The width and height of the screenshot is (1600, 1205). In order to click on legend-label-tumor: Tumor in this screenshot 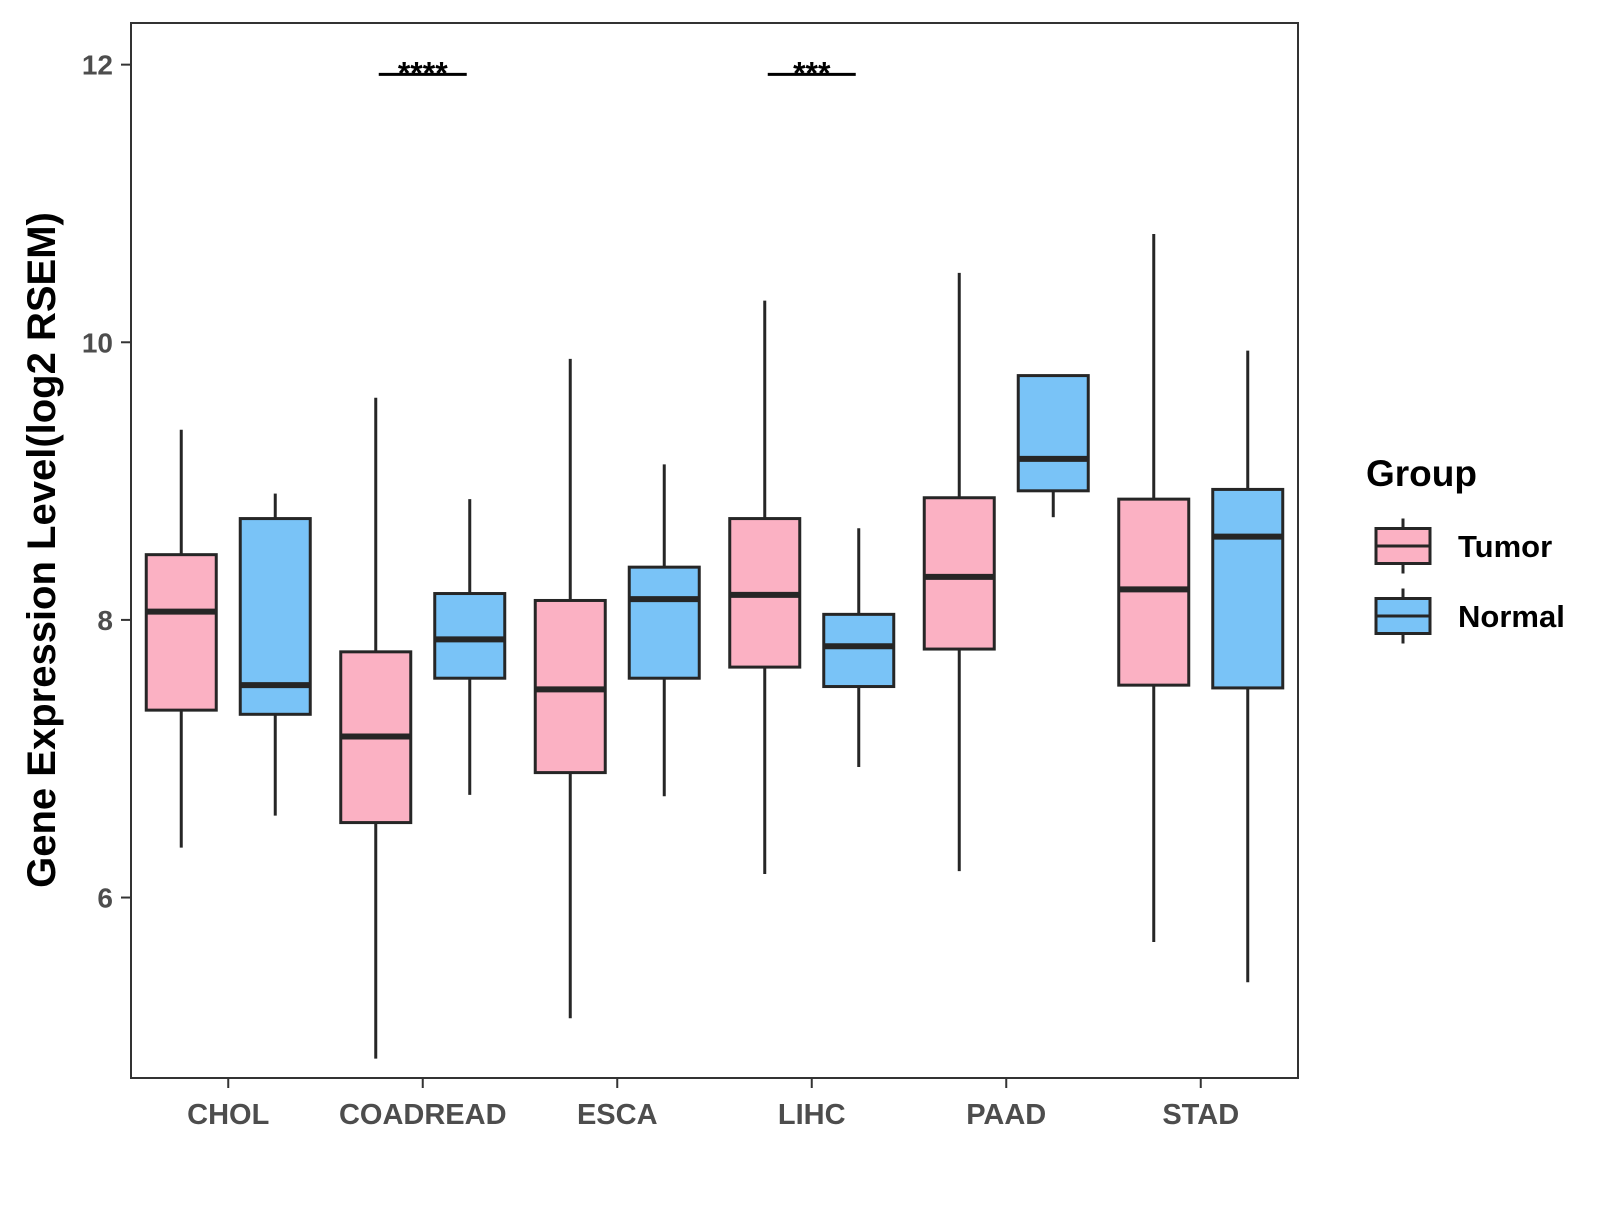, I will do `click(1505, 546)`.